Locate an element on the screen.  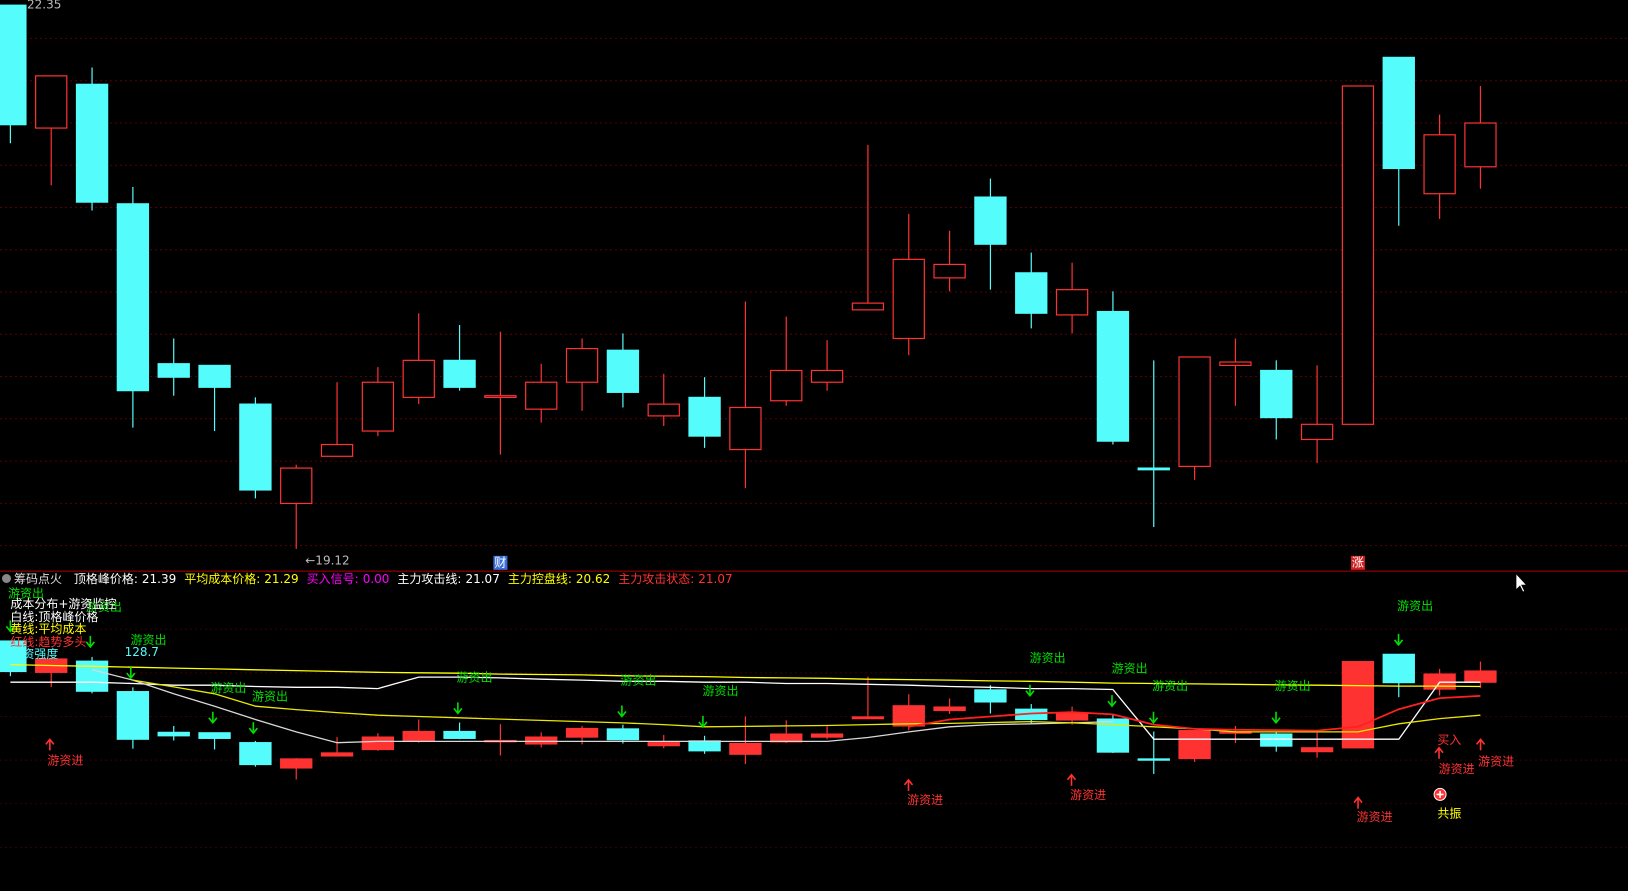
header-value: 0.00 is located at coordinates (376, 579).